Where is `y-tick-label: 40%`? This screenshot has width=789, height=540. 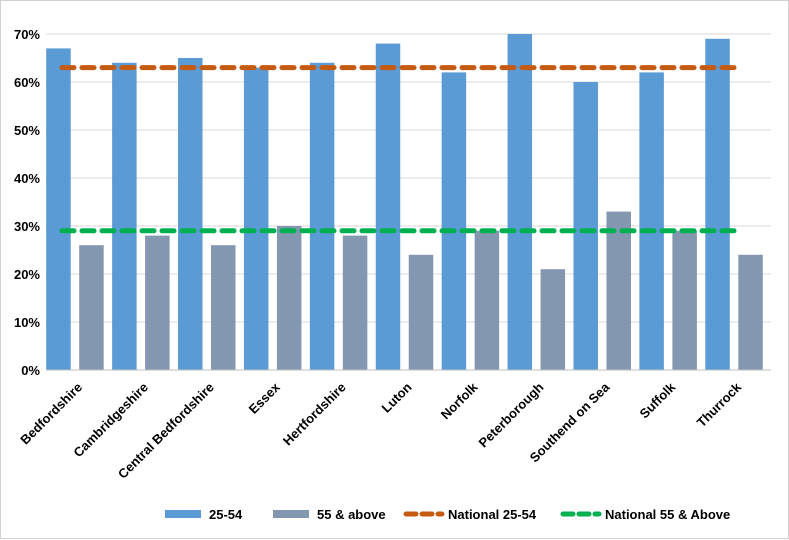 y-tick-label: 40% is located at coordinates (27, 178).